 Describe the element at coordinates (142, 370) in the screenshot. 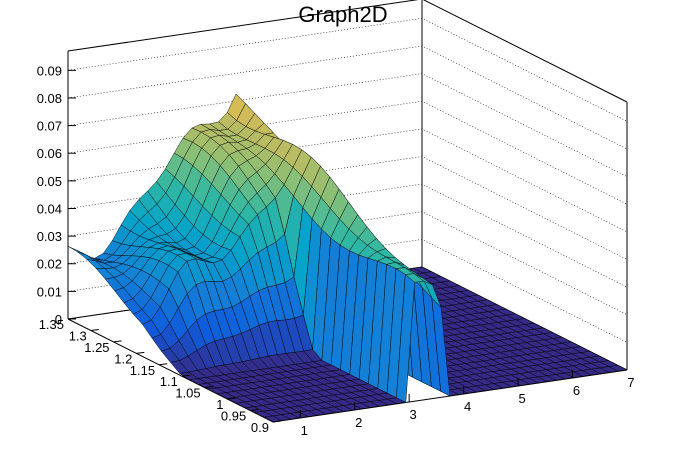

I see `y-tick-label: 1.15` at that location.